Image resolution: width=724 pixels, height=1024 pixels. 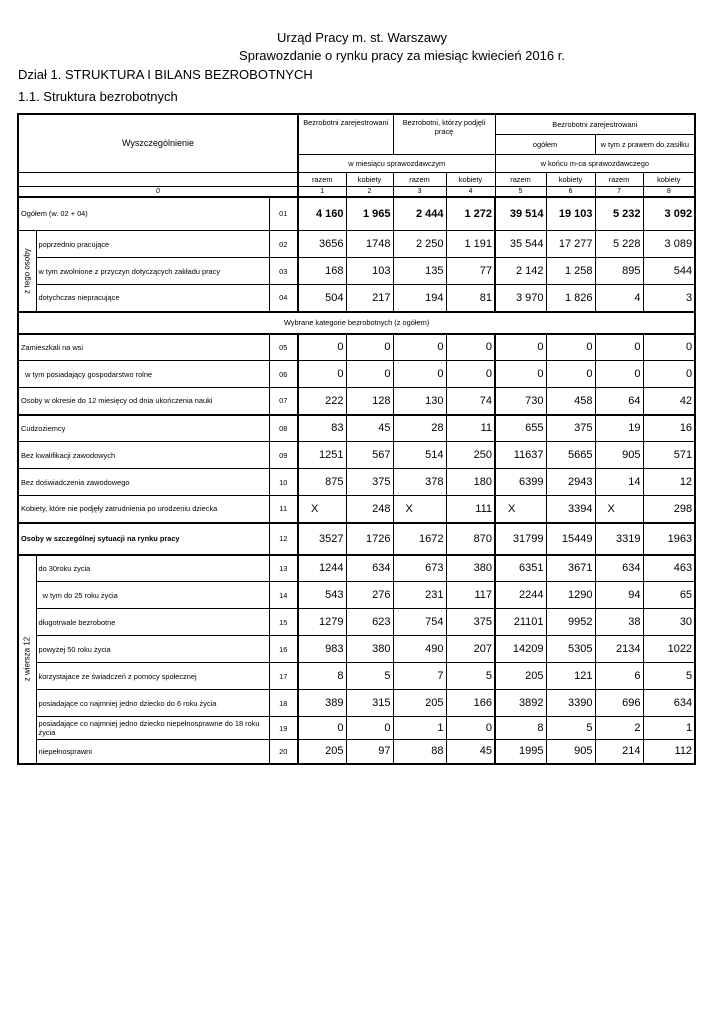 I want to click on cell-value: 730, so click(x=520, y=401).